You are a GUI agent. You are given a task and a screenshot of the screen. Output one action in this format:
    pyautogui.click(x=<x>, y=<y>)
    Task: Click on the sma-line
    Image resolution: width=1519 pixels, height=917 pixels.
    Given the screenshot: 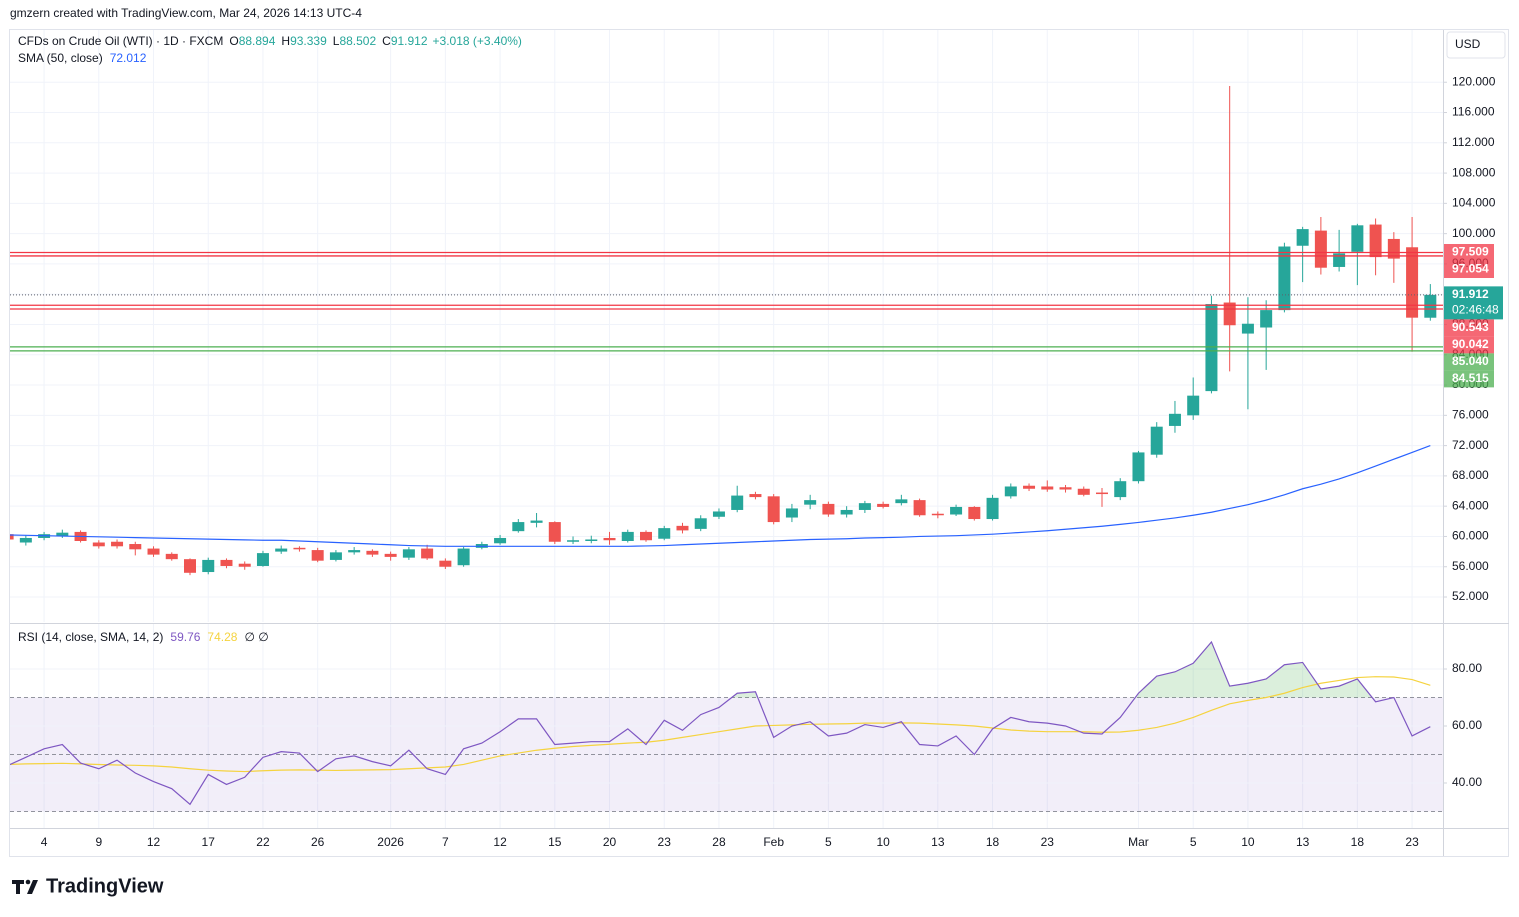 What is the action you would take?
    pyautogui.click(x=720, y=495)
    